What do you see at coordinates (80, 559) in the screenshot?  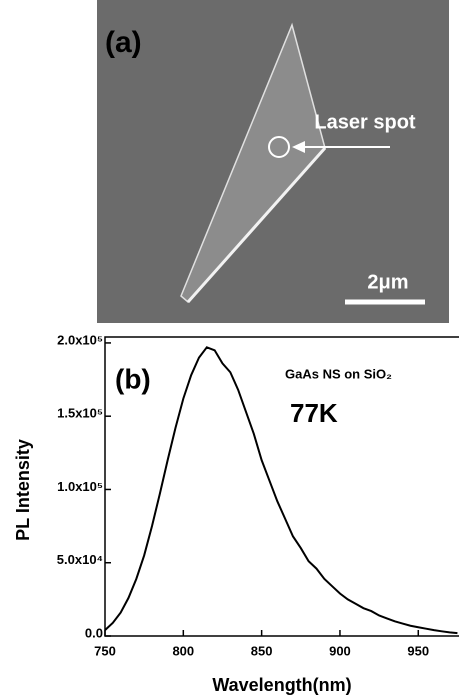 I see `y-tick-label: 5.0x10⁴` at bounding box center [80, 559].